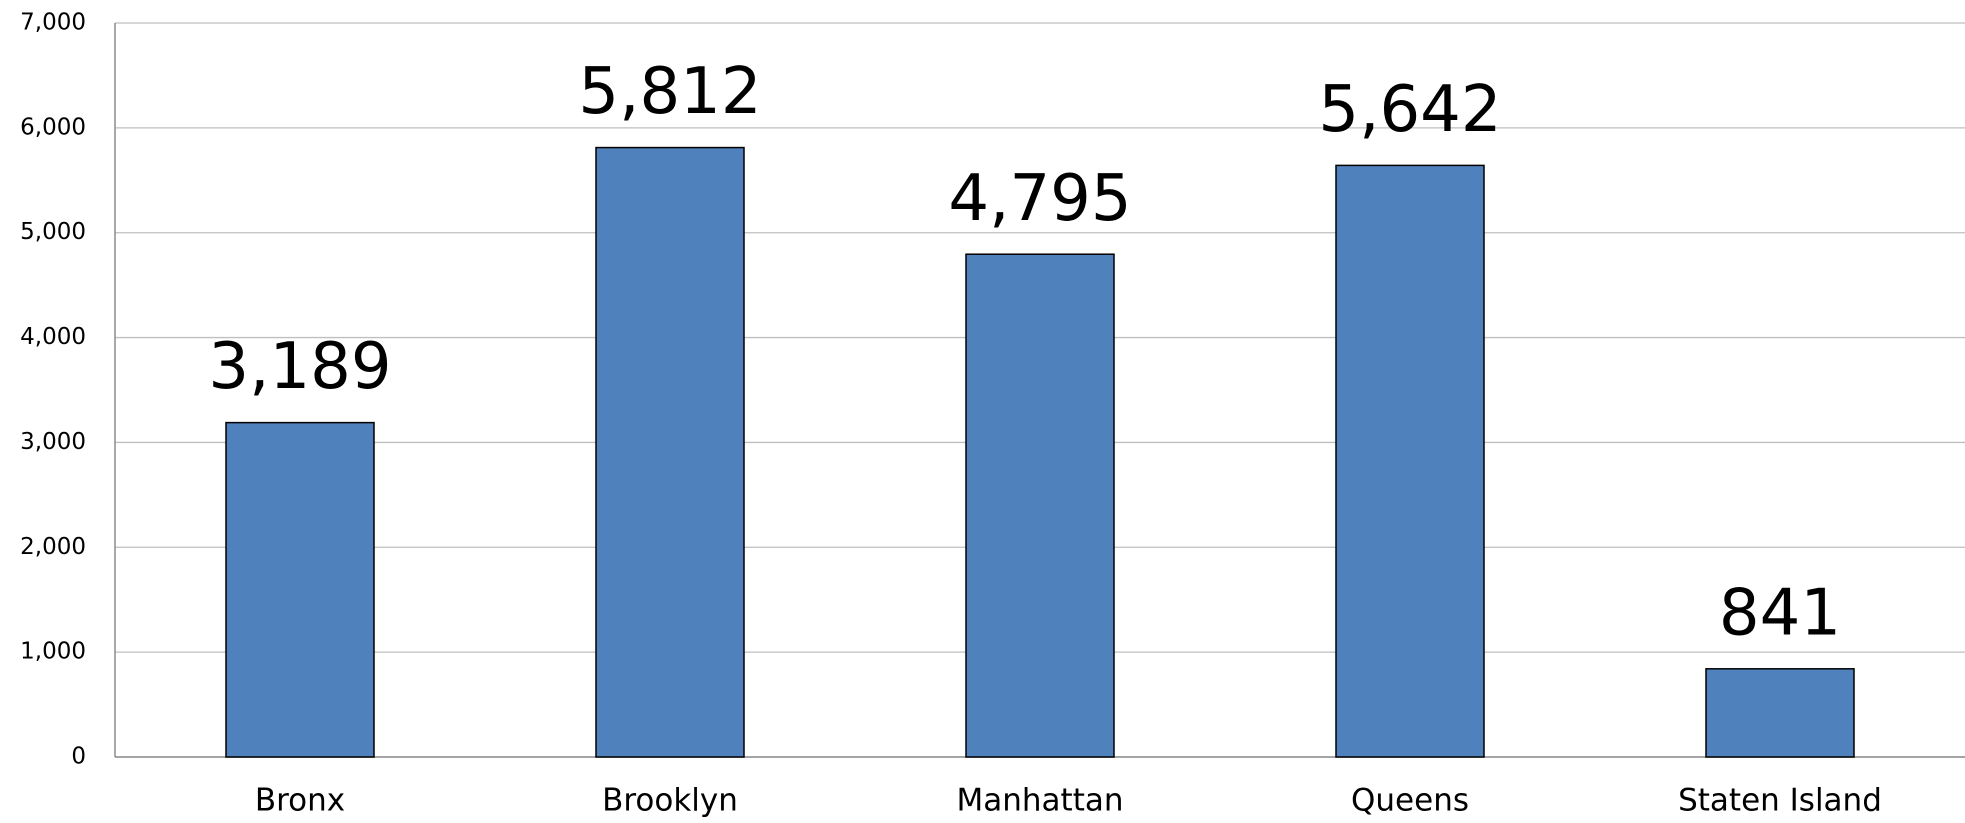 The image size is (1965, 823). I want to click on value-label: 5,812, so click(669, 92).